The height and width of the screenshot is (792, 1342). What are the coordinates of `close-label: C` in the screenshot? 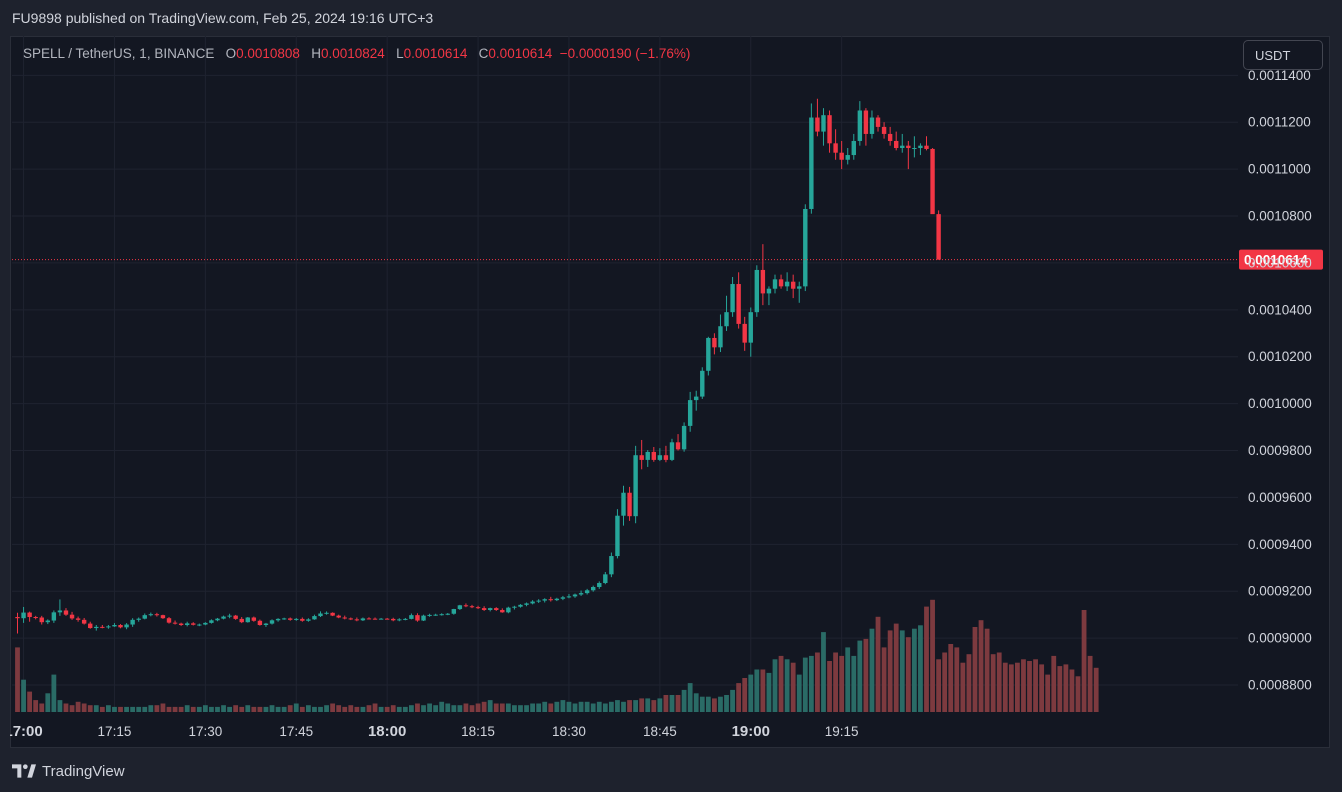 It's located at (483, 53).